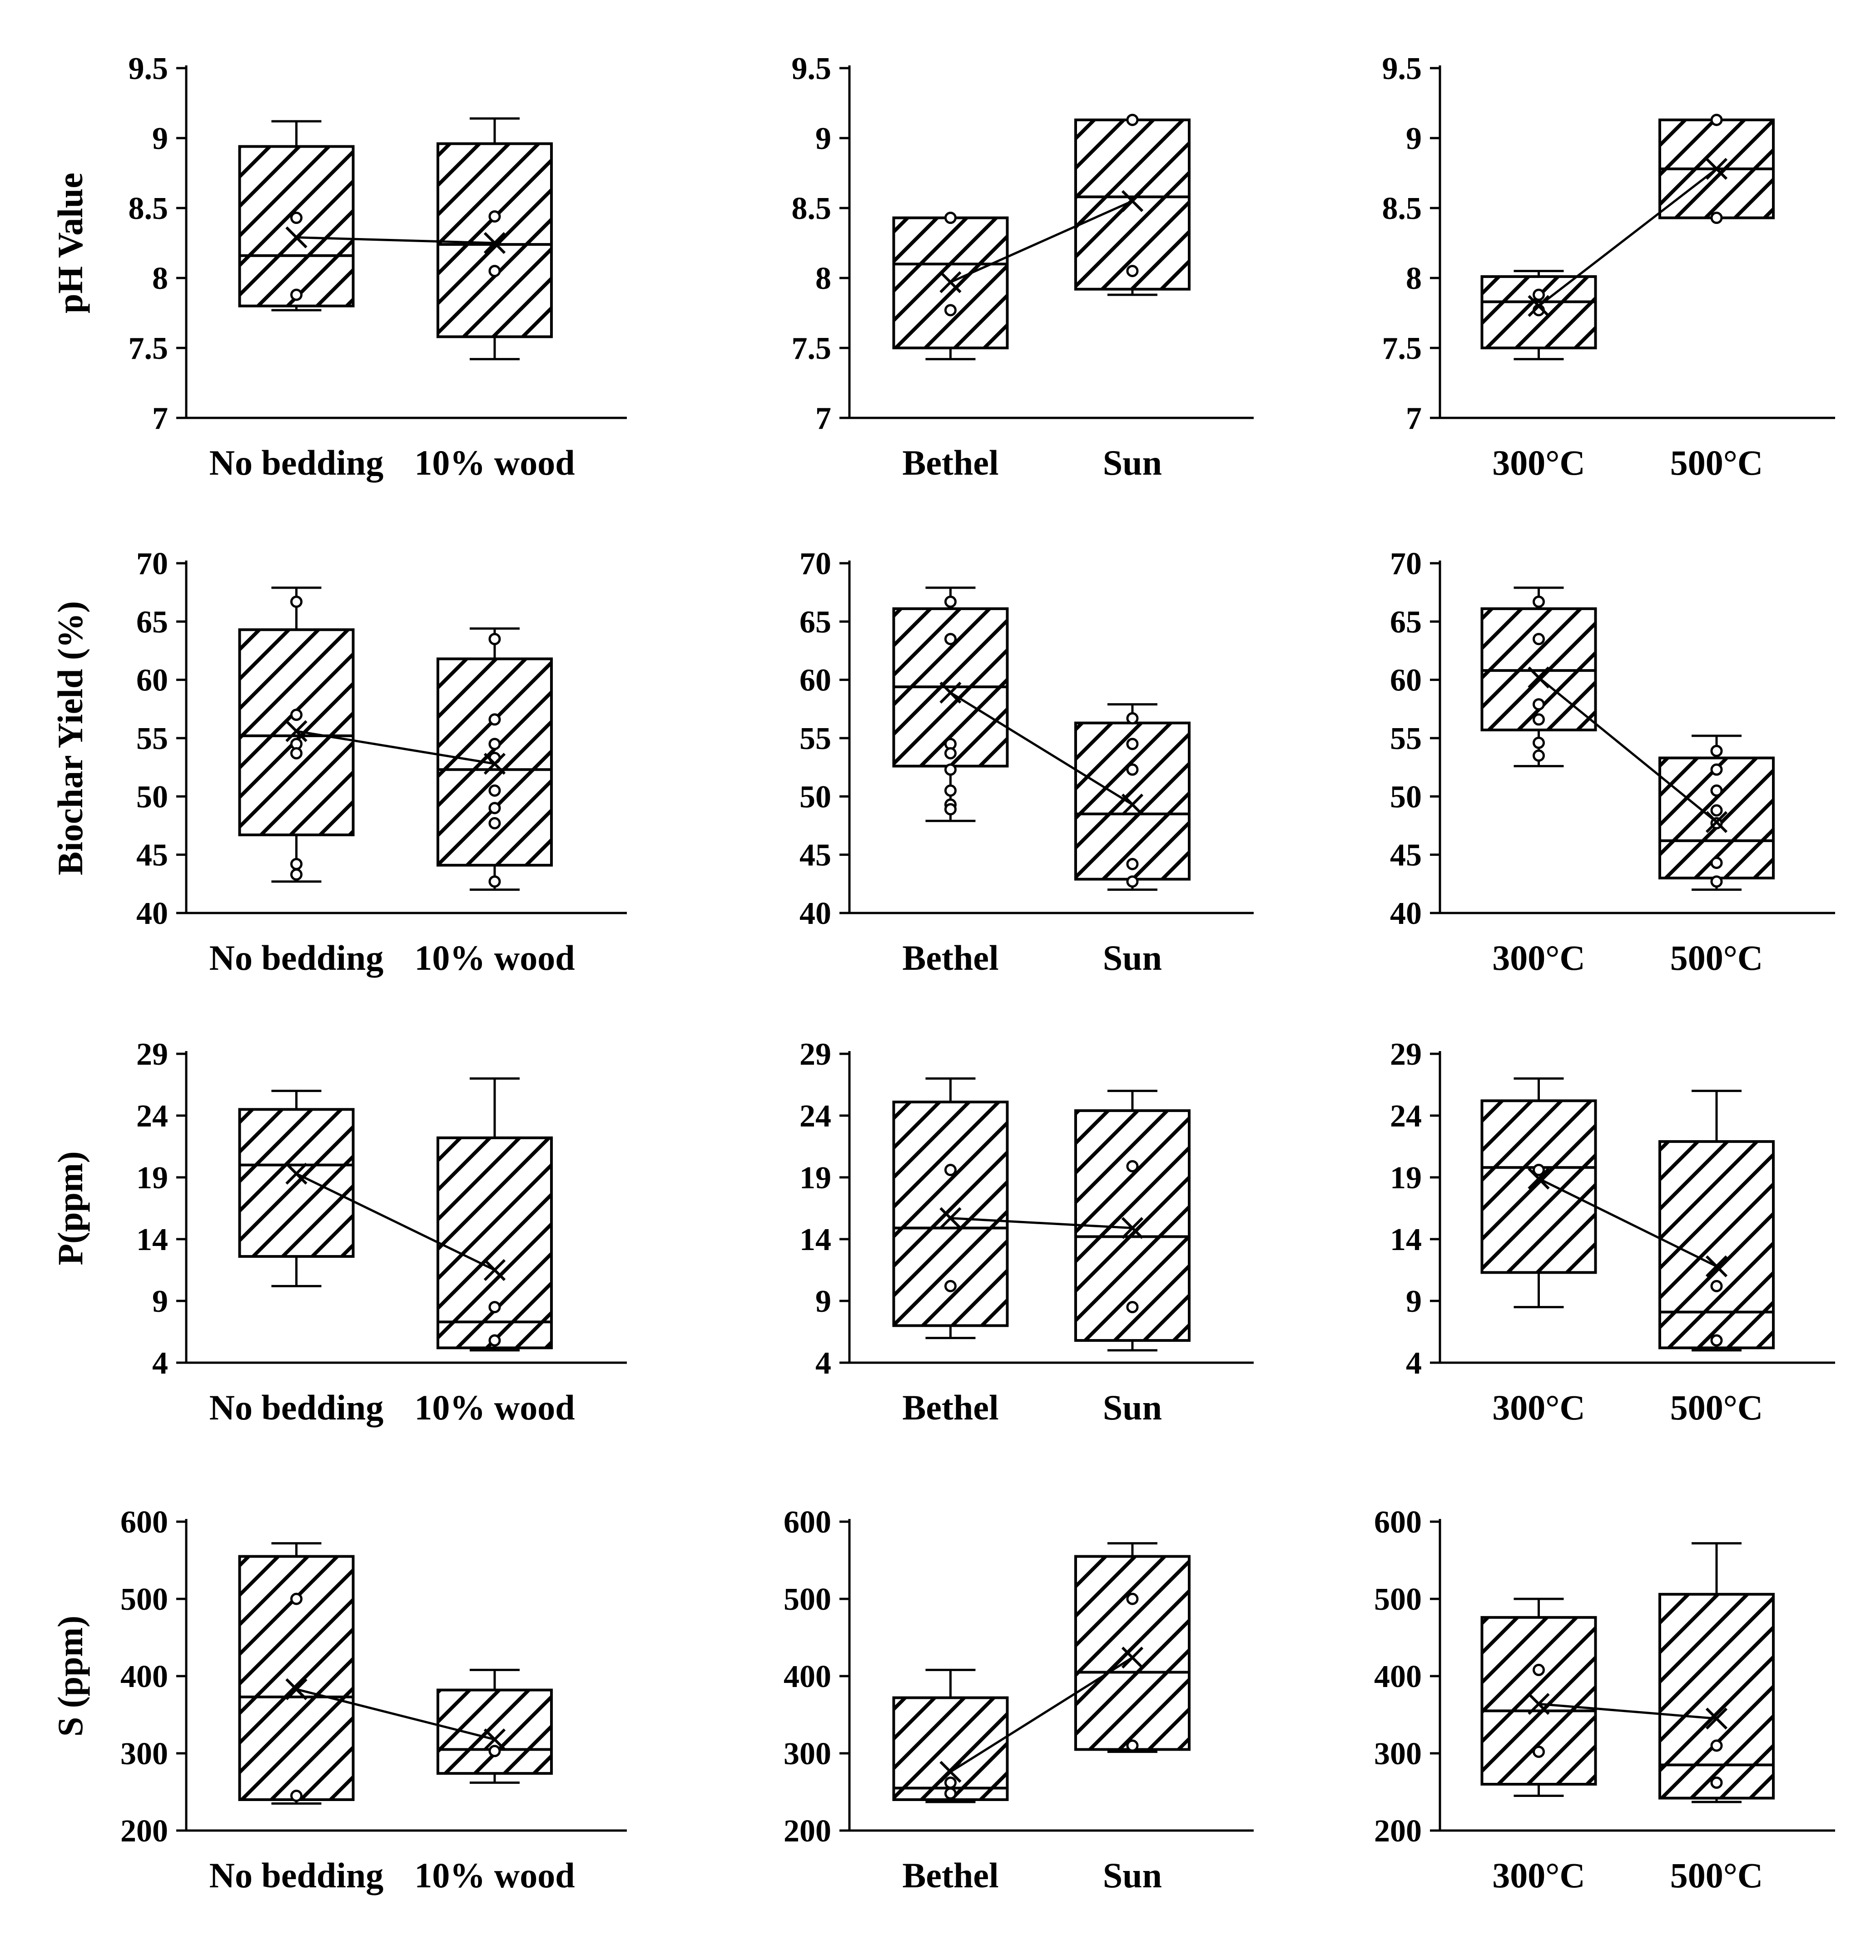 The width and height of the screenshot is (1876, 1960). I want to click on y-tick-label: 19, so click(815, 1178).